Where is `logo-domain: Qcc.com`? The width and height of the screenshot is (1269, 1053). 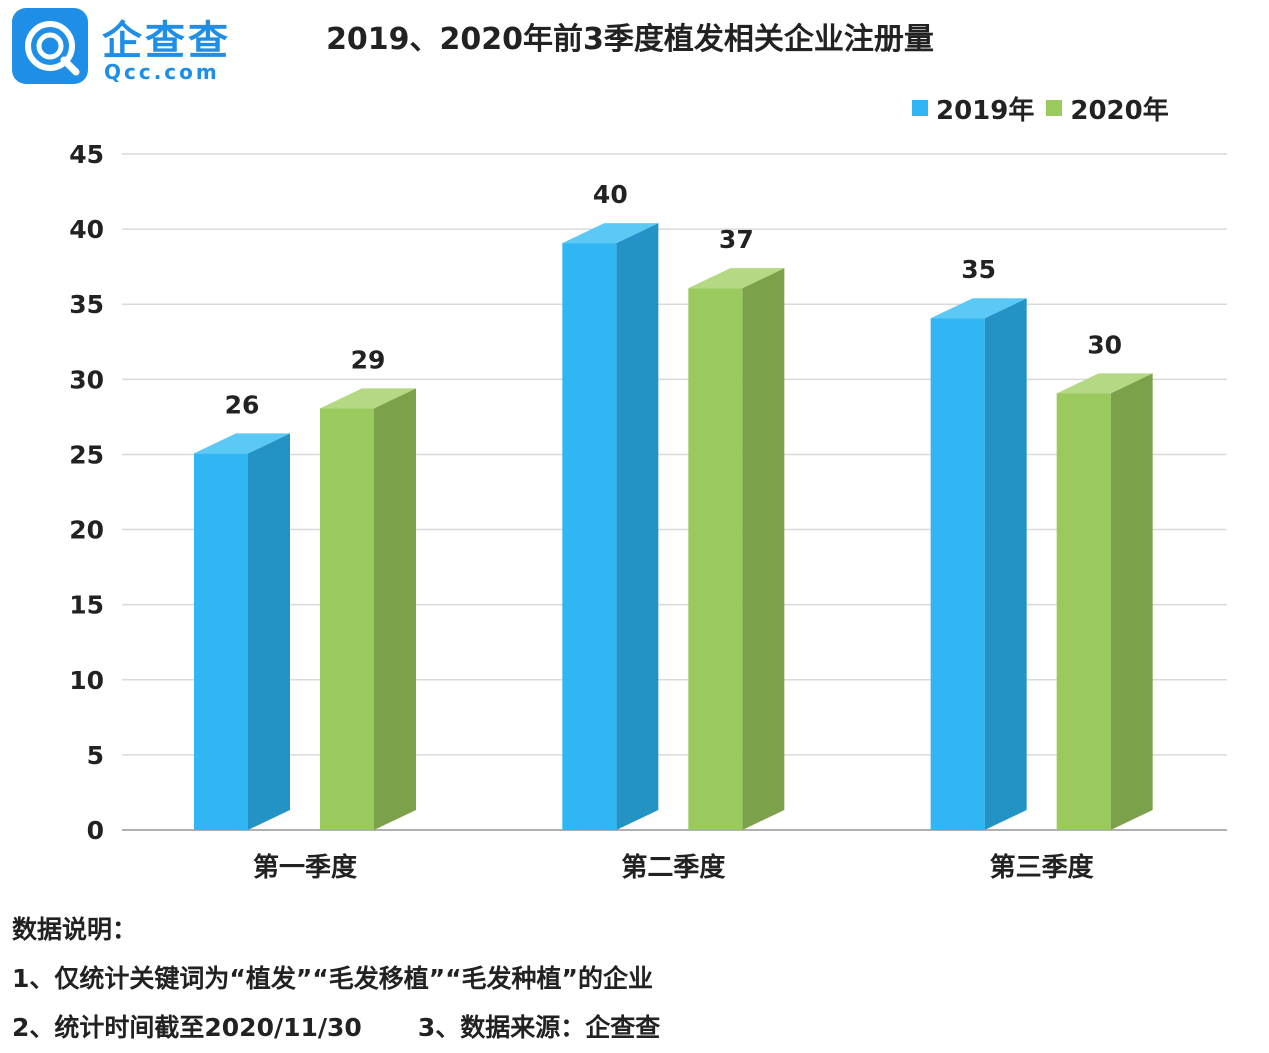 logo-domain: Qcc.com is located at coordinates (162, 72).